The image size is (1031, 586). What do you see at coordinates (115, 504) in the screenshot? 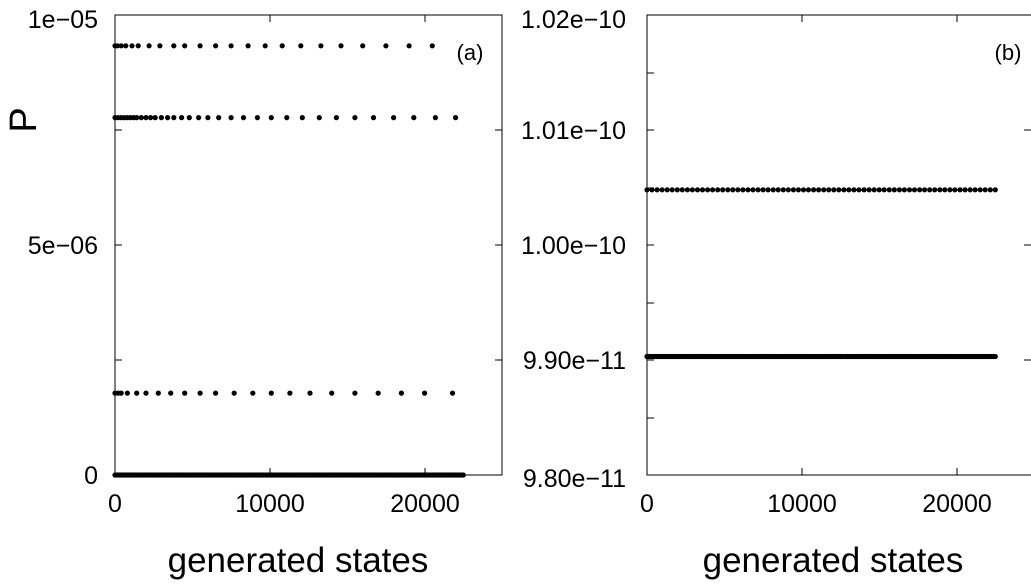
I see `panel-a-xtick-label-0: 0` at bounding box center [115, 504].